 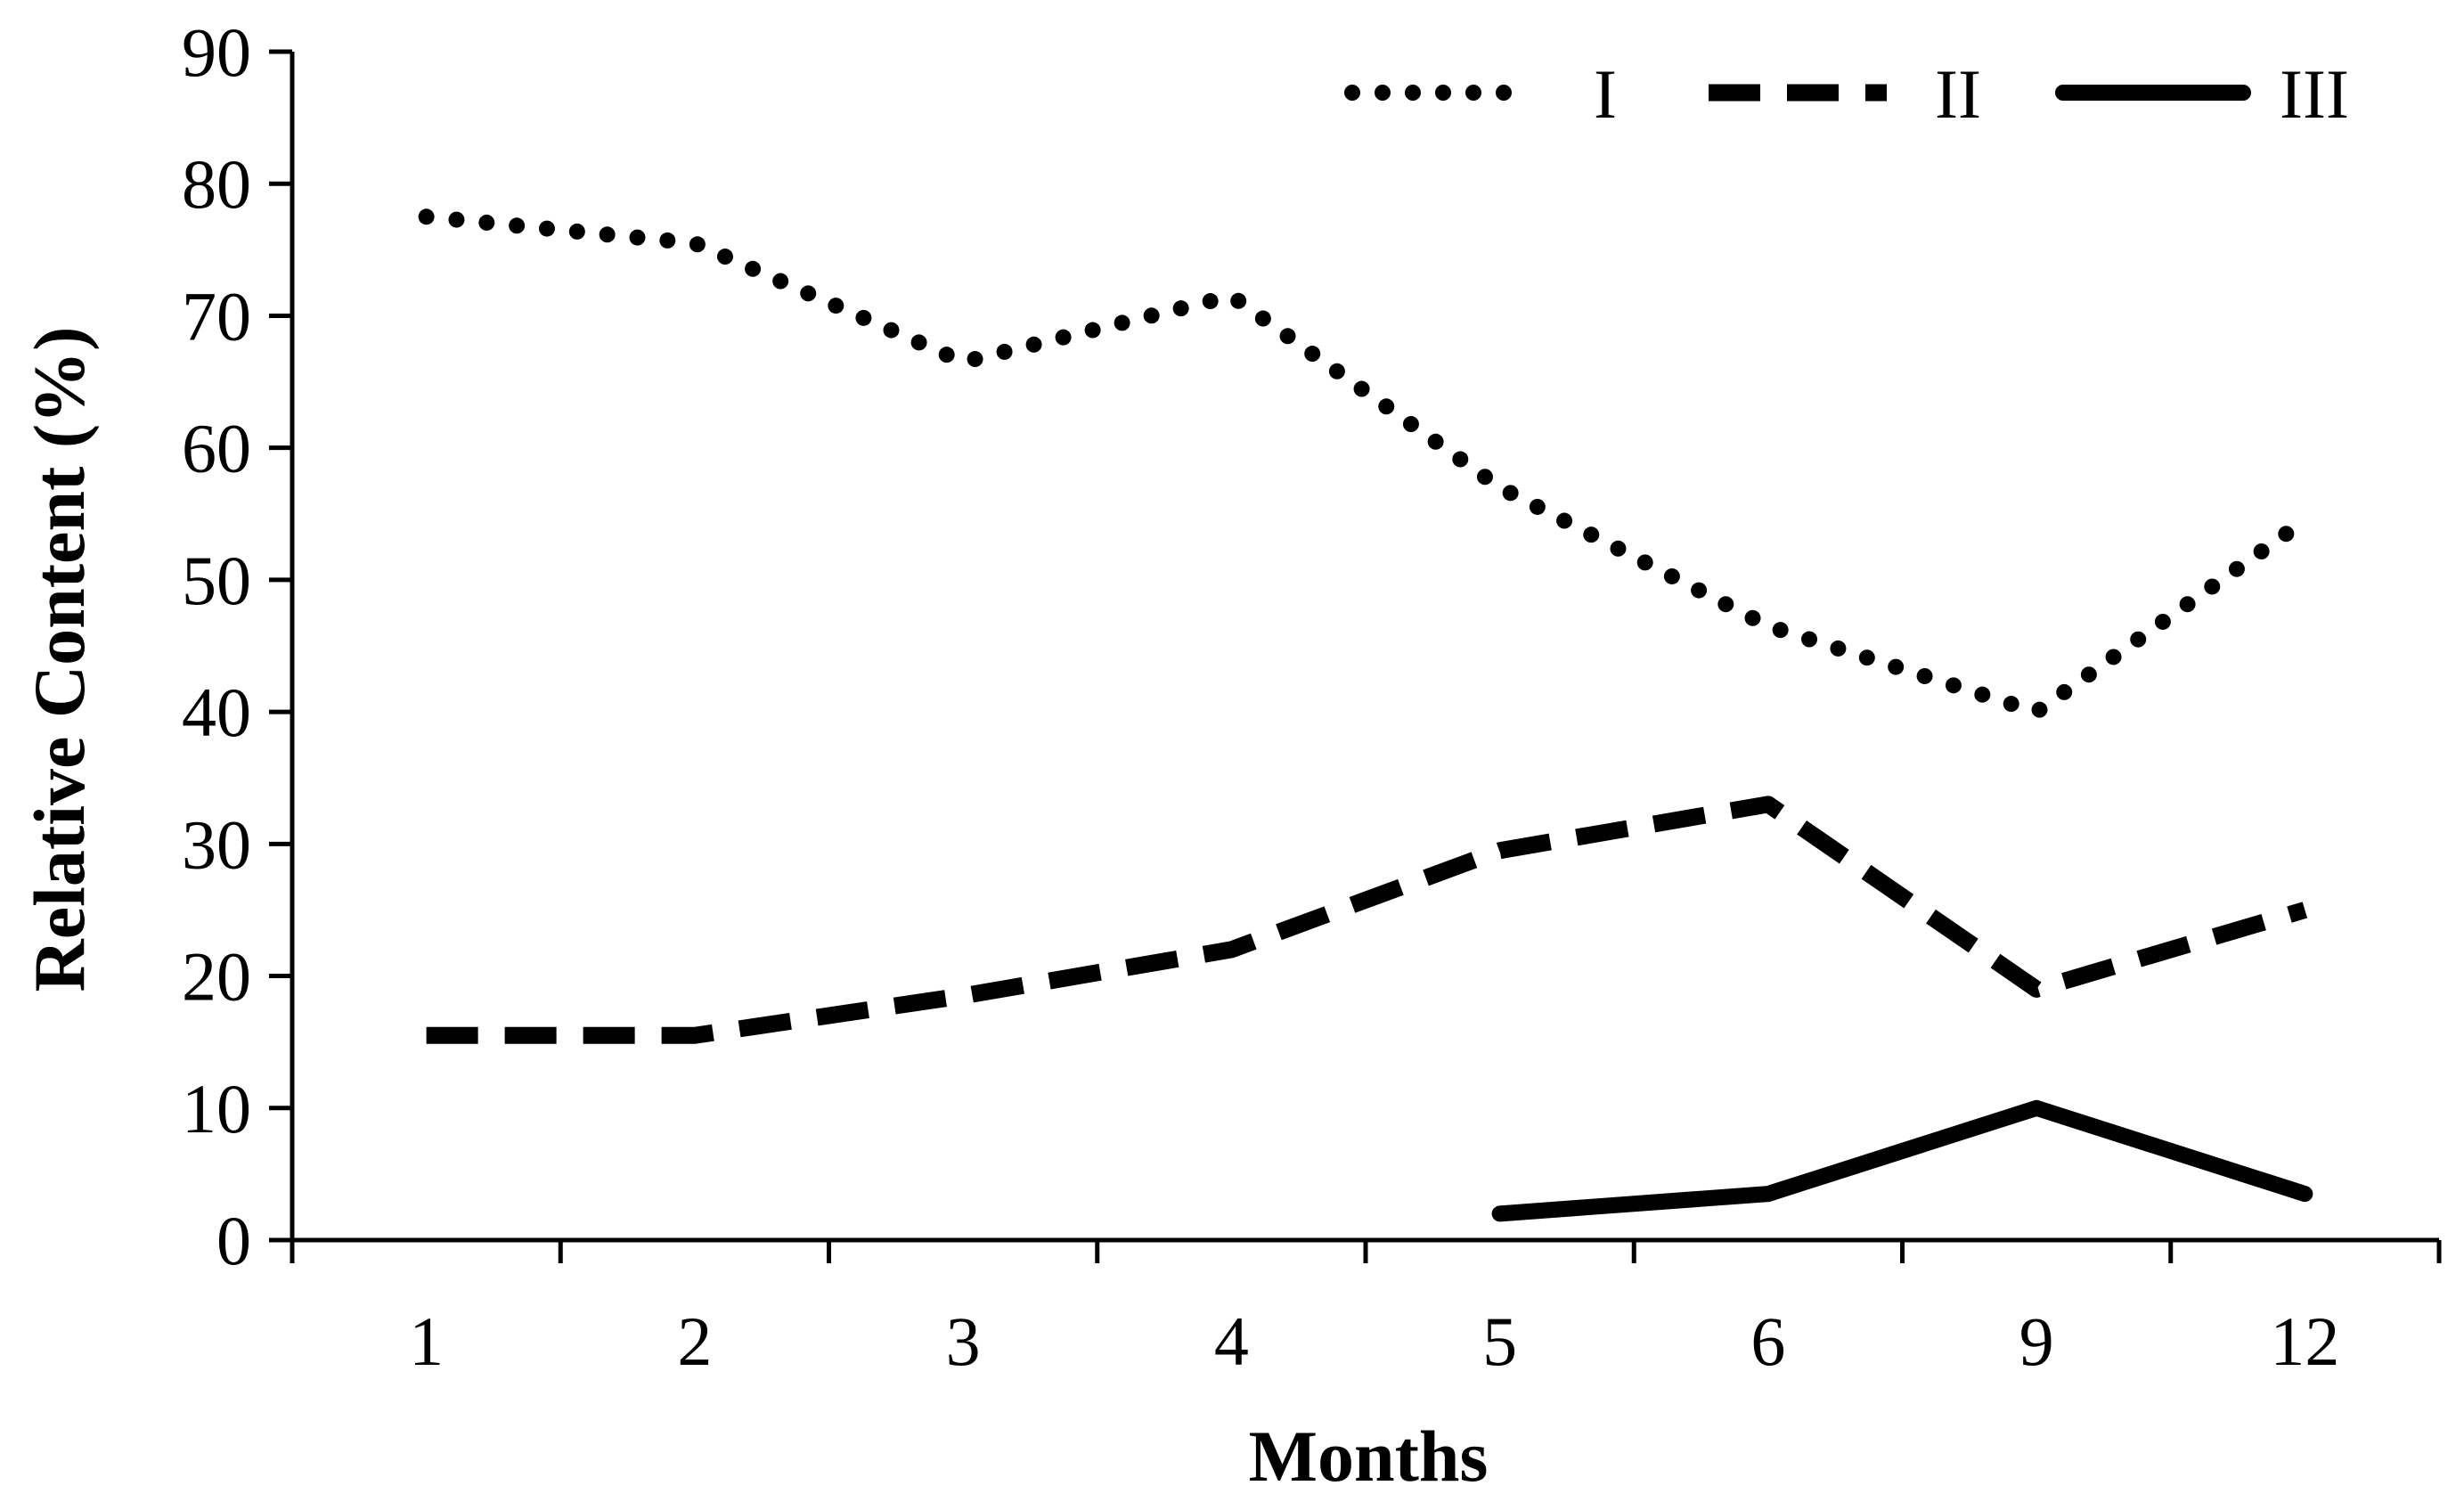 I want to click on x-tick-label: 1, so click(x=427, y=1341).